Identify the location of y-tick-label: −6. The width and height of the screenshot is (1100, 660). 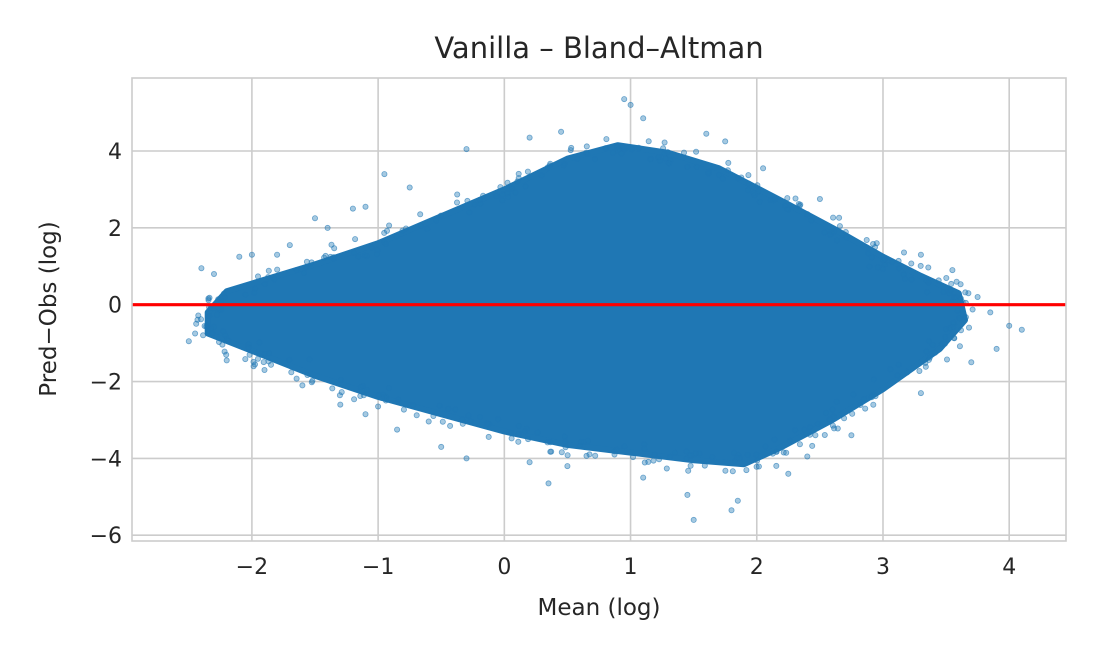
(106, 536).